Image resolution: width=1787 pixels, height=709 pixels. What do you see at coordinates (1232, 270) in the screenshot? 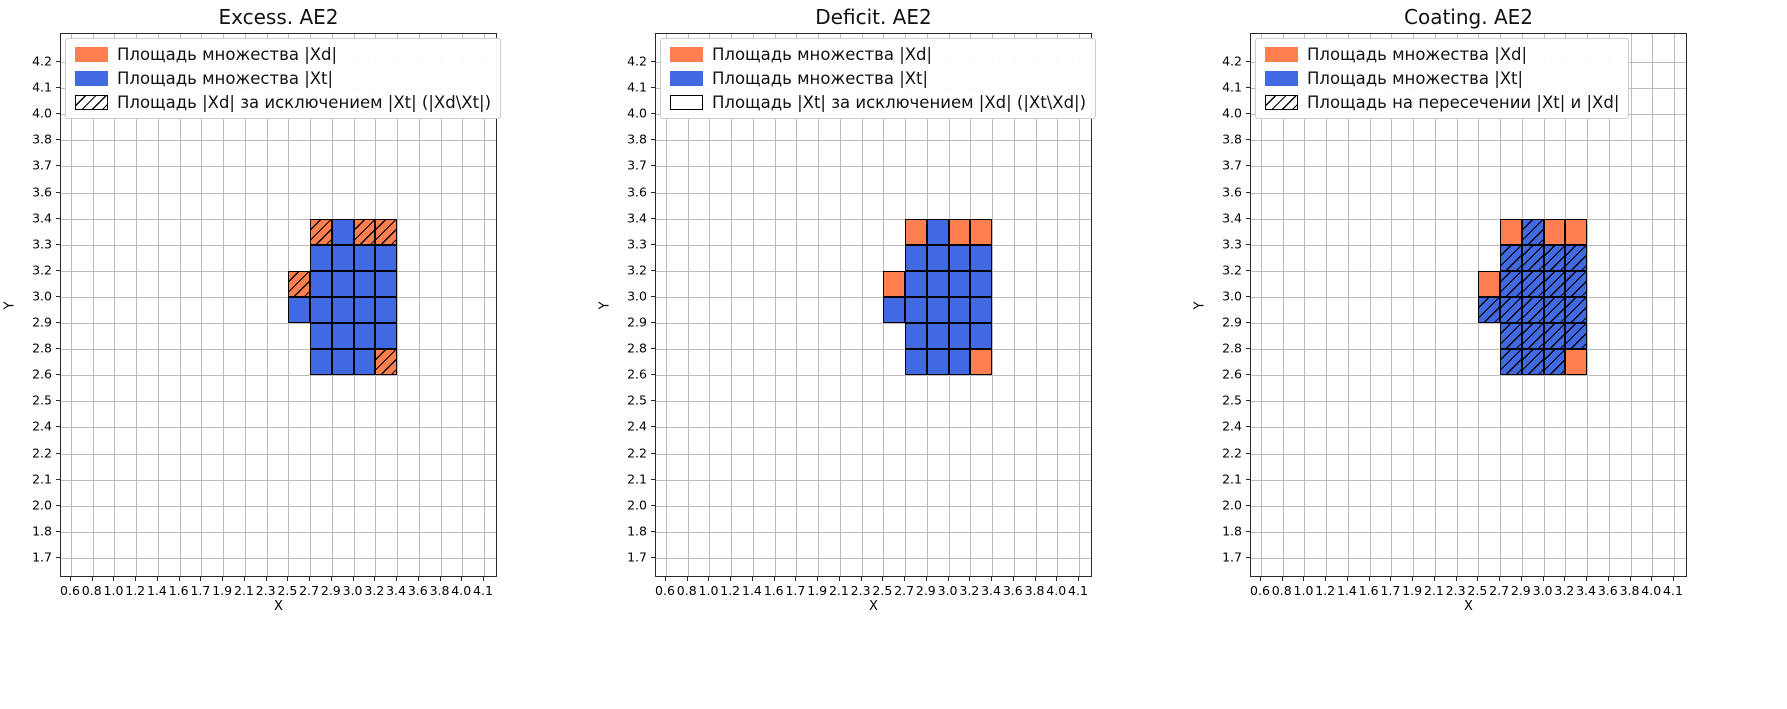
I see `y-tick-label: 3.2` at bounding box center [1232, 270].